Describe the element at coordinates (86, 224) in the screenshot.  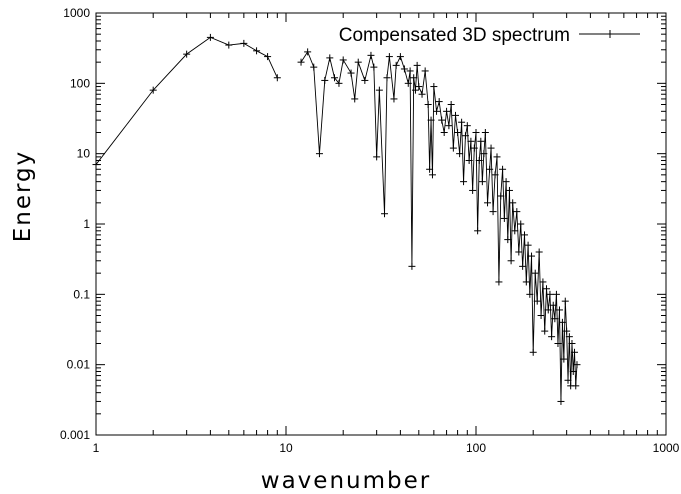
I see `y-tick-label: 1` at that location.